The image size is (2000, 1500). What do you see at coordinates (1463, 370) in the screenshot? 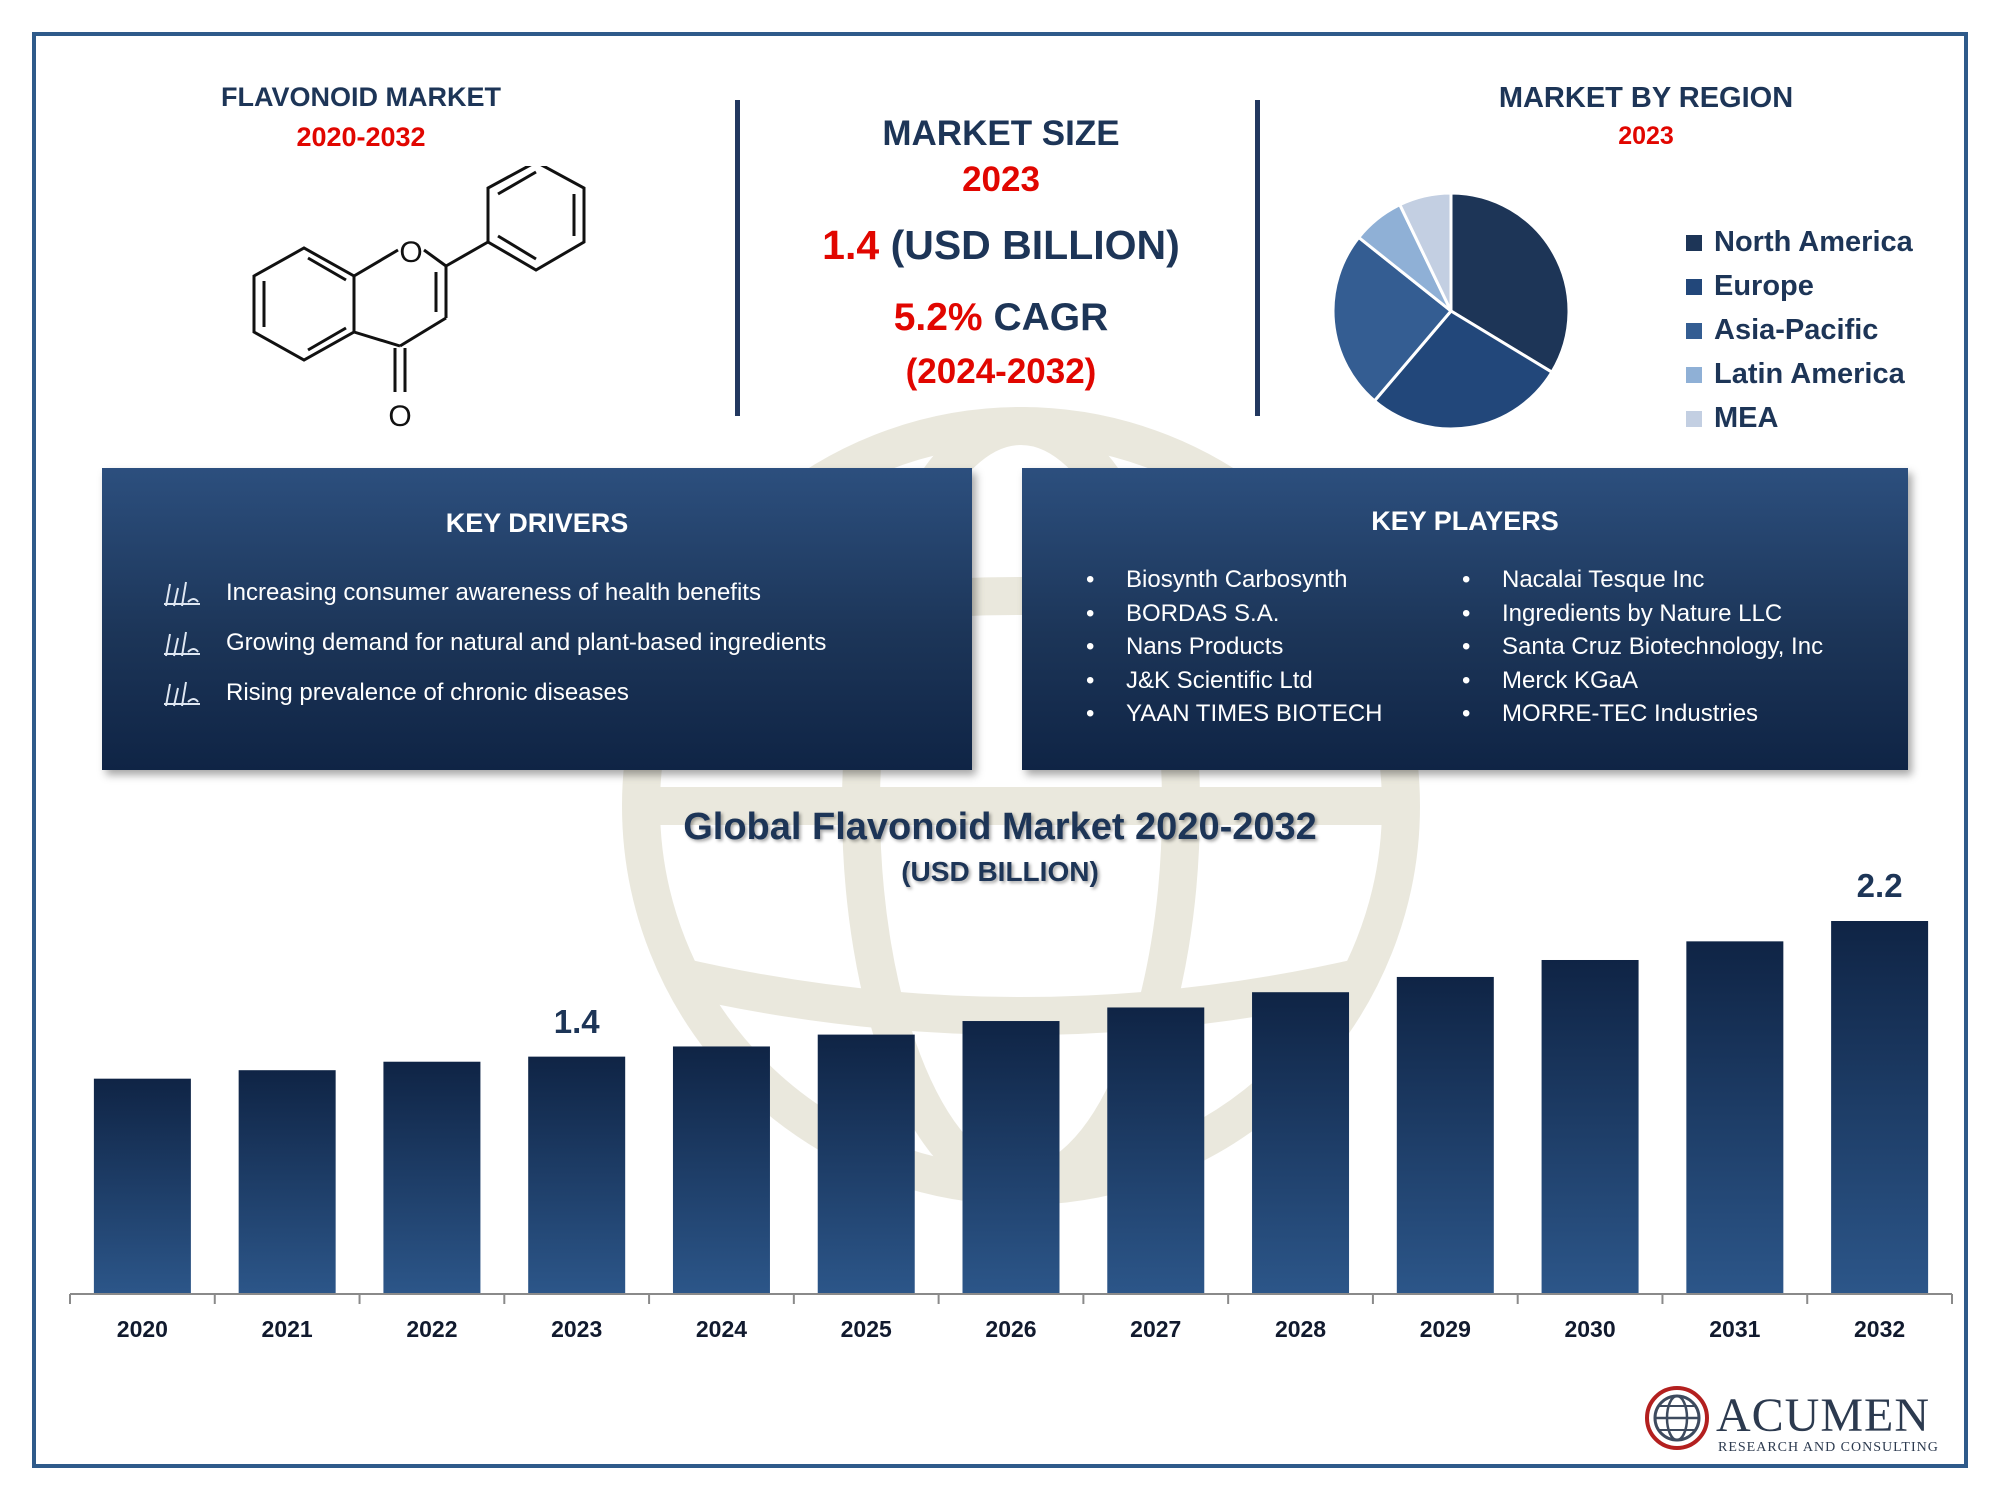
I see `pie-slice-europe` at bounding box center [1463, 370].